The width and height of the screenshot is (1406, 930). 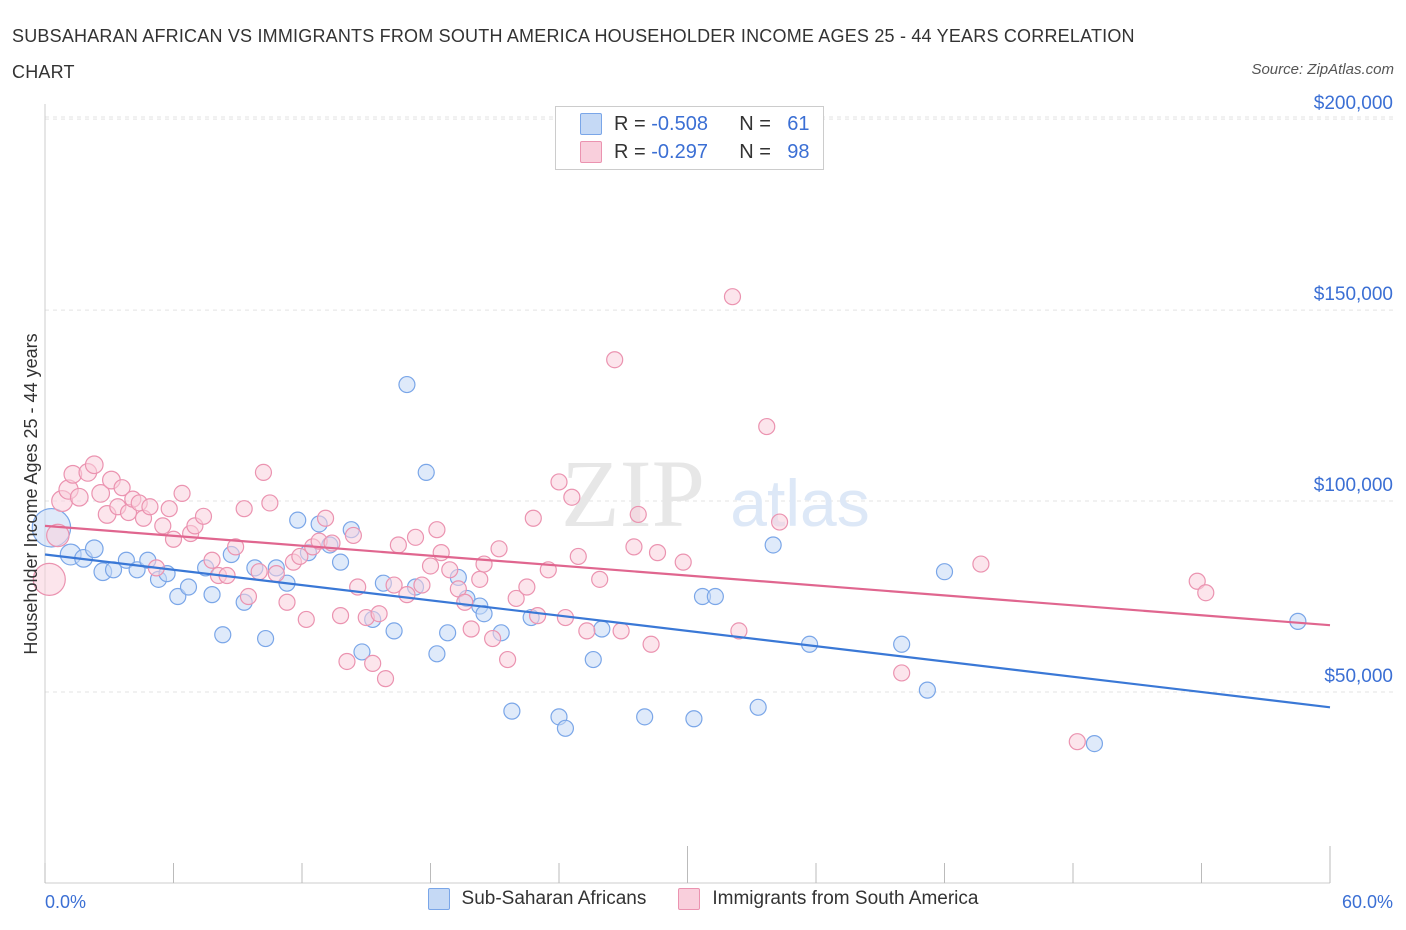 What do you see at coordinates (798, 151) in the screenshot?
I see `n-value: 98` at bounding box center [798, 151].